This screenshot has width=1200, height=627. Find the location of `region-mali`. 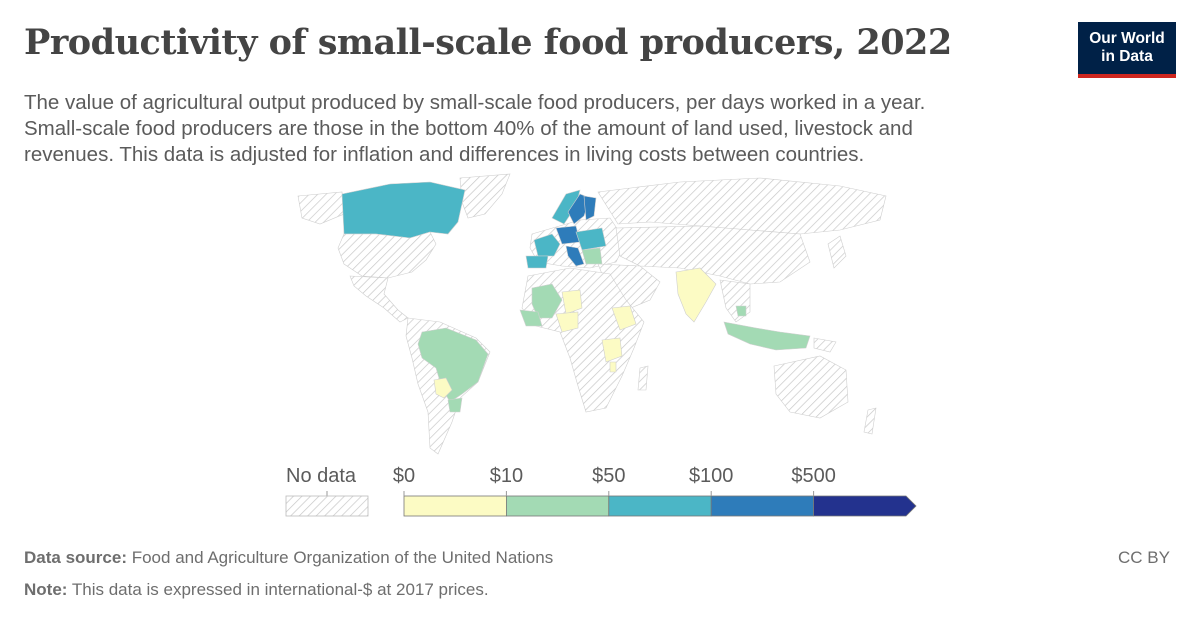

region-mali is located at coordinates (547, 301).